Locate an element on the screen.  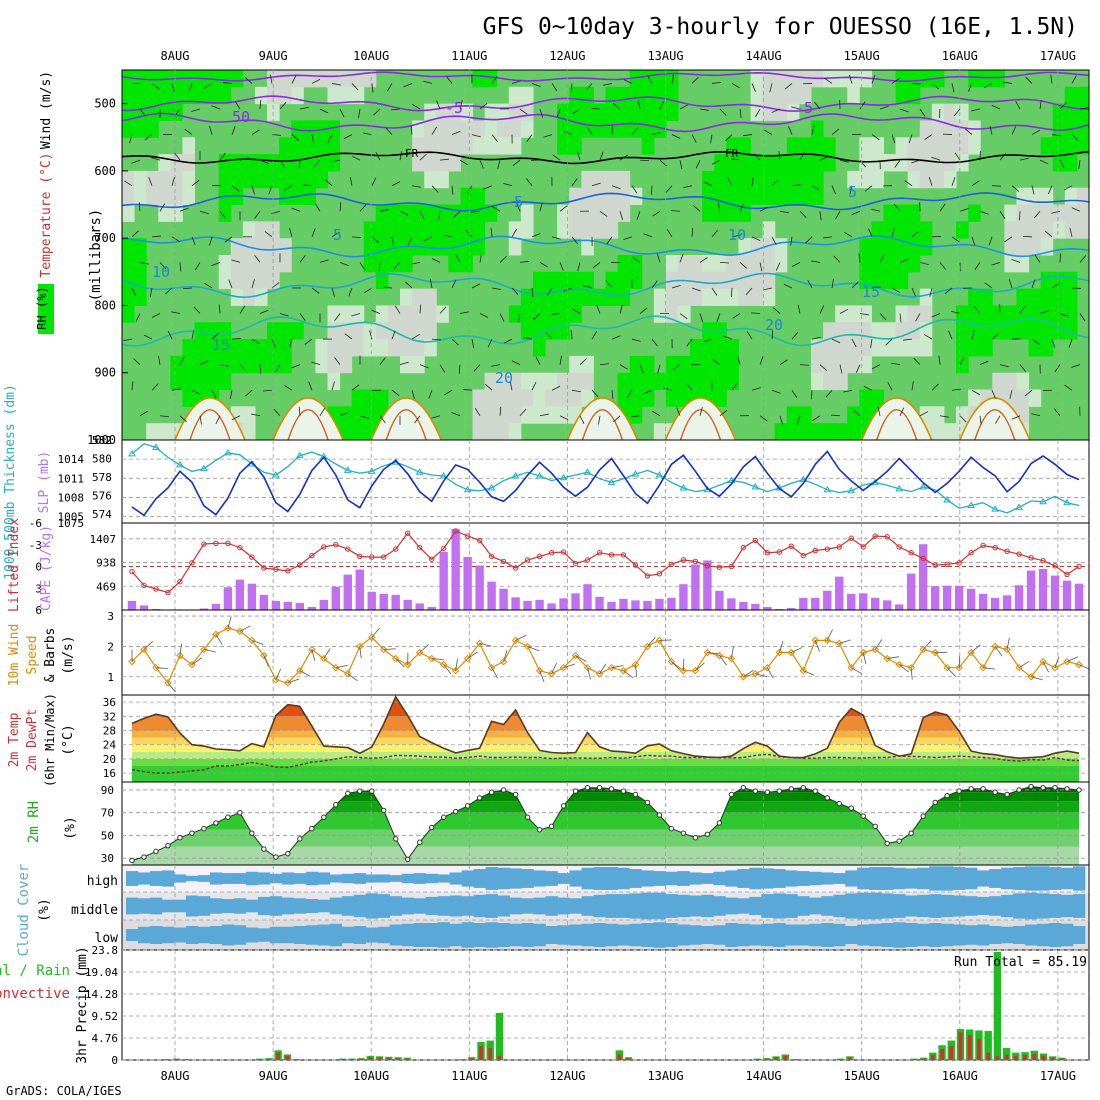
bottom-day-label: 11AUG is located at coordinates (469, 1076).